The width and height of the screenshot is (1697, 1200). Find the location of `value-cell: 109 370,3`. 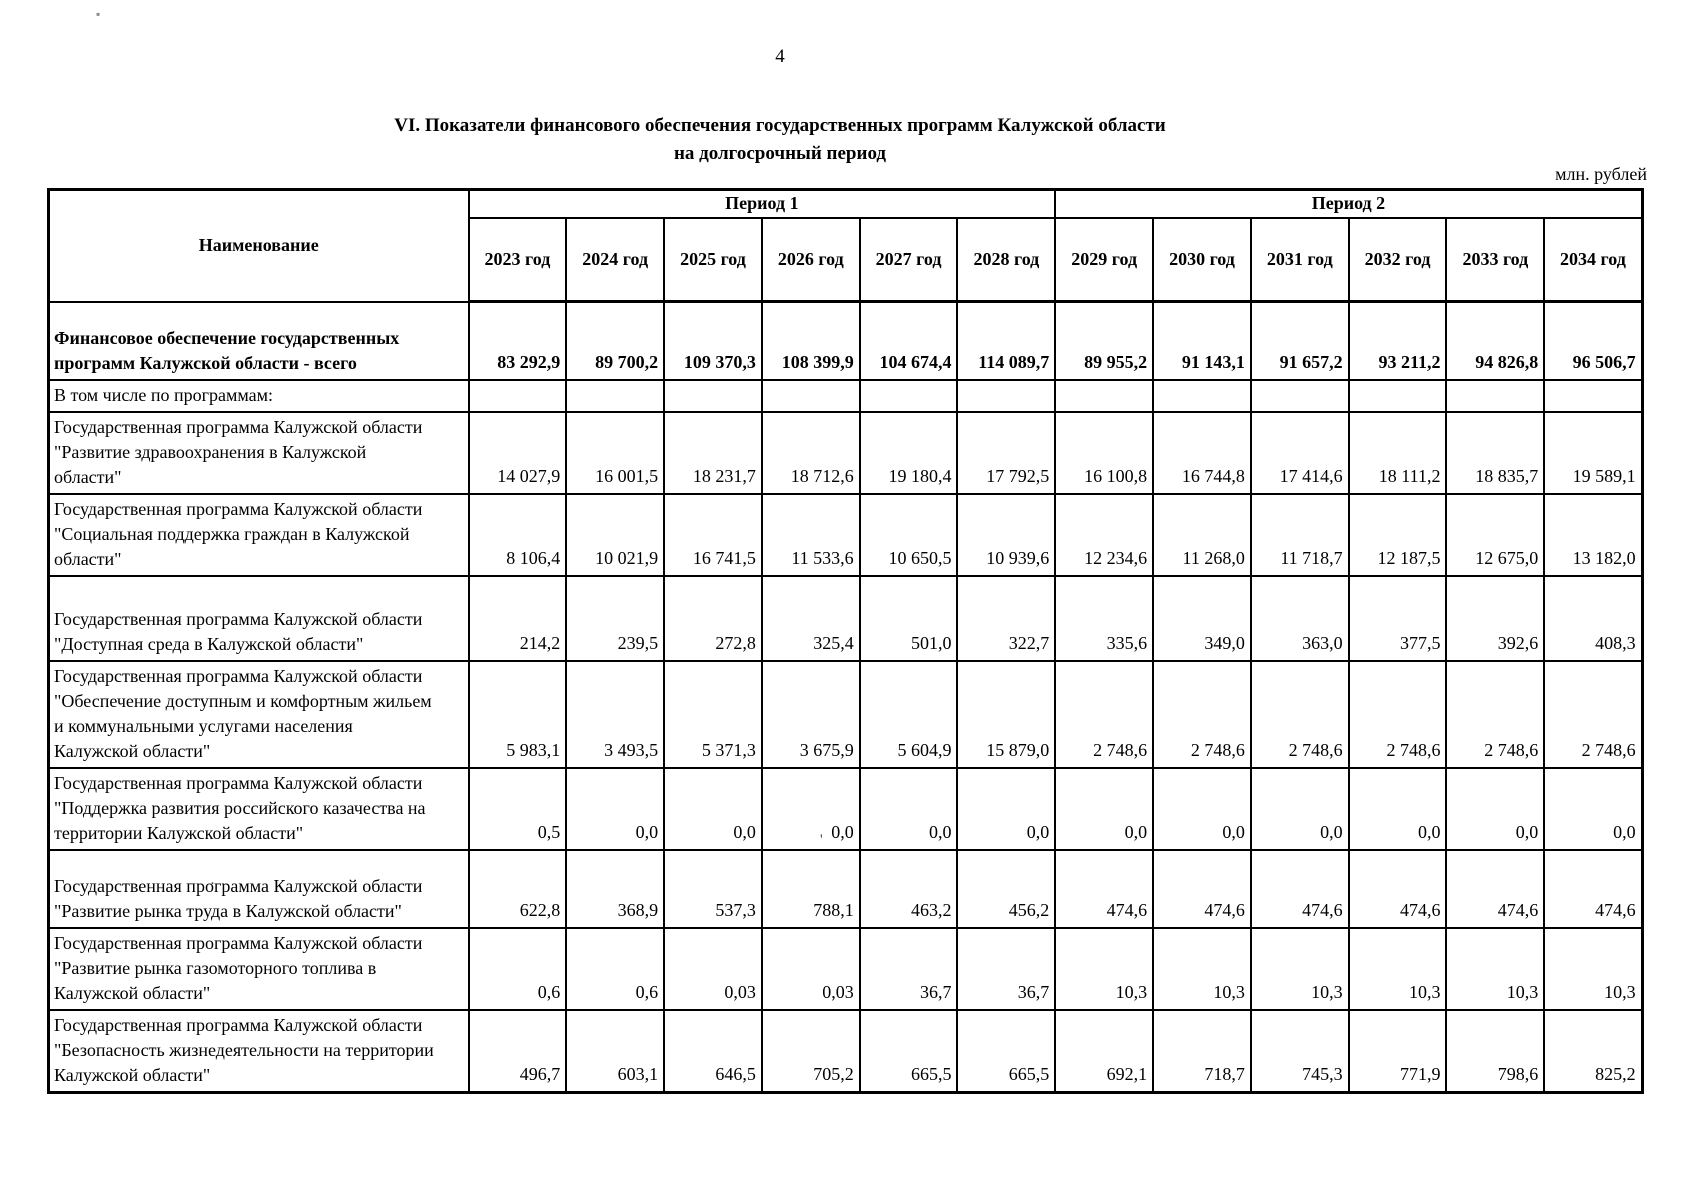

value-cell: 109 370,3 is located at coordinates (713, 340).